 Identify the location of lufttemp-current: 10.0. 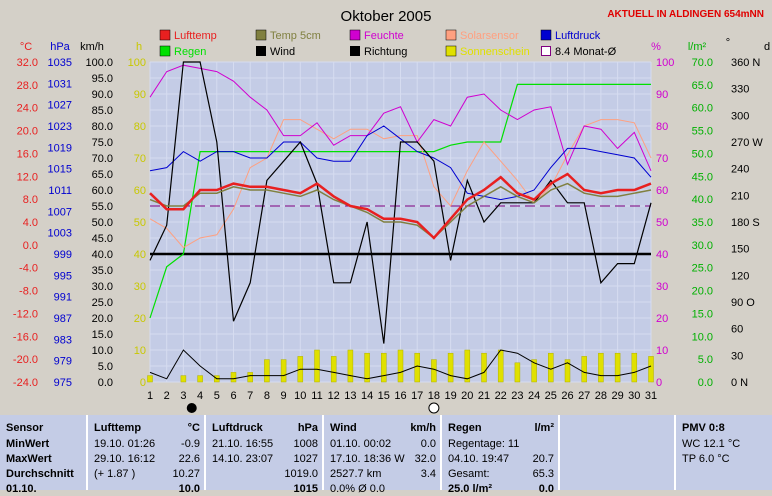
(189, 489).